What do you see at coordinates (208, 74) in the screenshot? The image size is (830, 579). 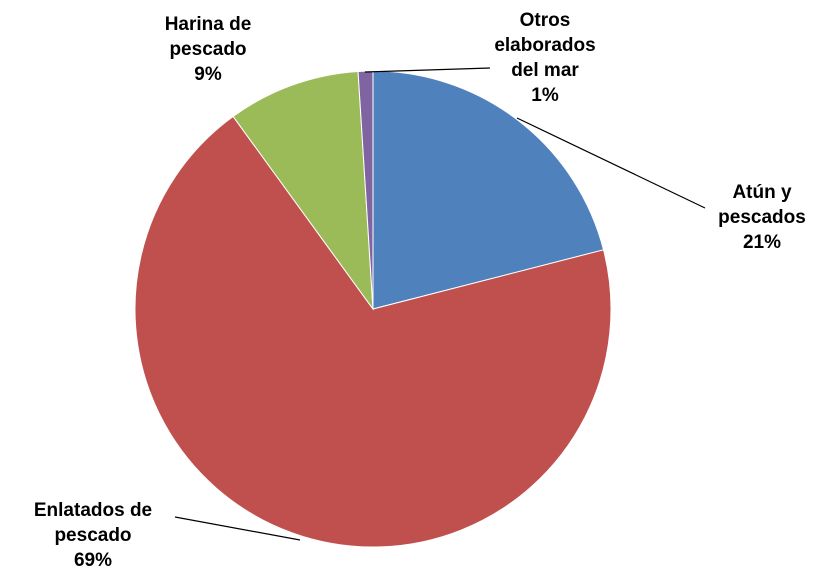 I see `percent-label: 9%` at bounding box center [208, 74].